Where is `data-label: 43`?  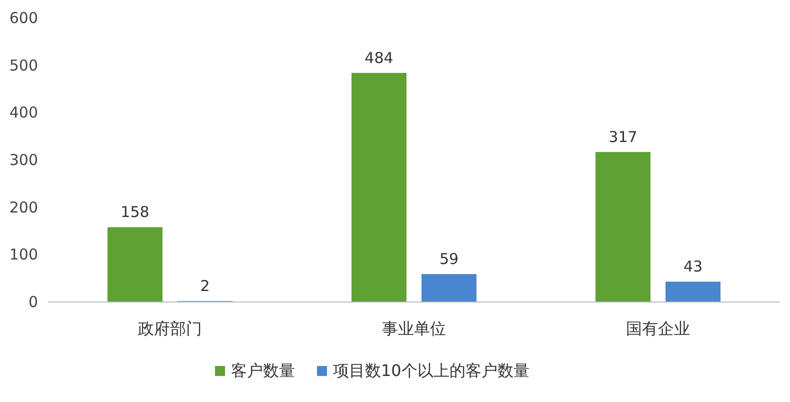
data-label: 43 is located at coordinates (693, 267).